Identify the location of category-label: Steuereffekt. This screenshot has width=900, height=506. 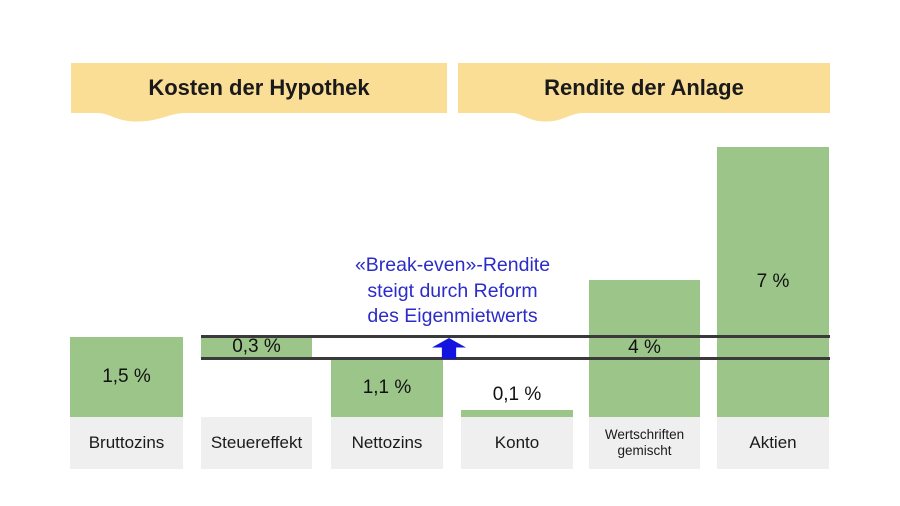
(256, 443).